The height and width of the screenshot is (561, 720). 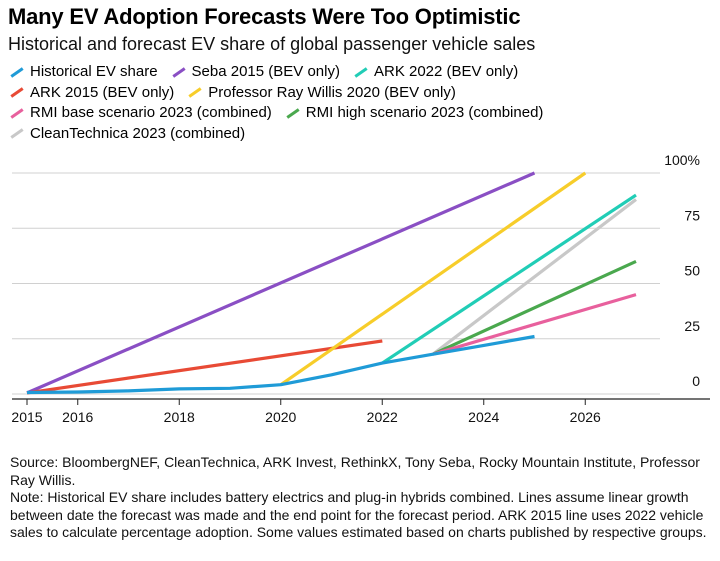 I want to click on x-tick-label: 2024, so click(x=483, y=417).